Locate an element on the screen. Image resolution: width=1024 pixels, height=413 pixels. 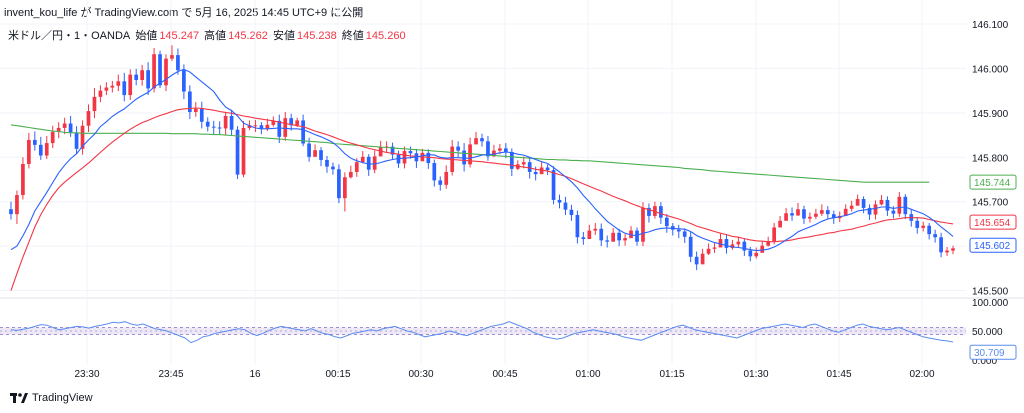
close-value: 145.260 is located at coordinates (385, 36).